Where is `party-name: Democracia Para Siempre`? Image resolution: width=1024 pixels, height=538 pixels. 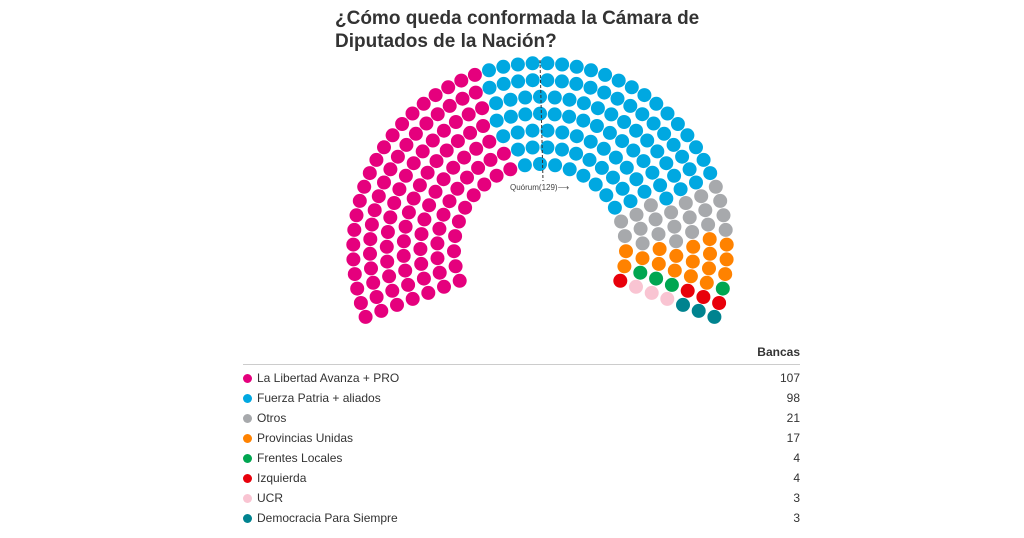
party-name: Democracia Para Siempre is located at coordinates (327, 518).